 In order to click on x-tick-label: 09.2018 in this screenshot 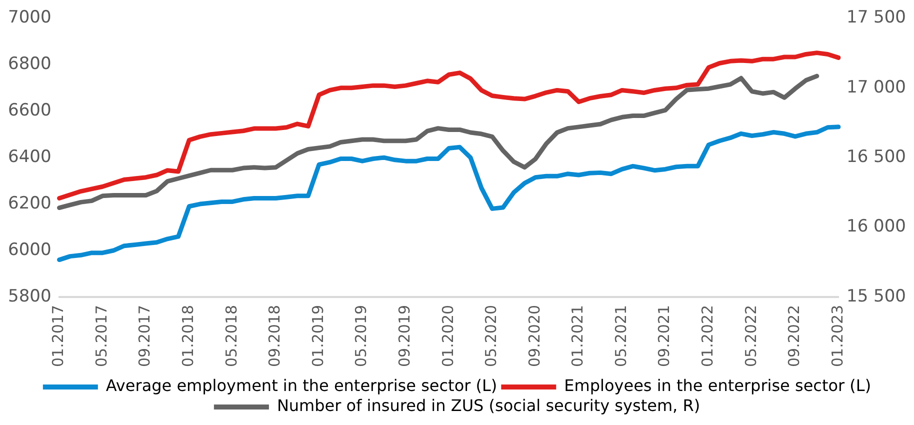, I will do `click(275, 335)`.